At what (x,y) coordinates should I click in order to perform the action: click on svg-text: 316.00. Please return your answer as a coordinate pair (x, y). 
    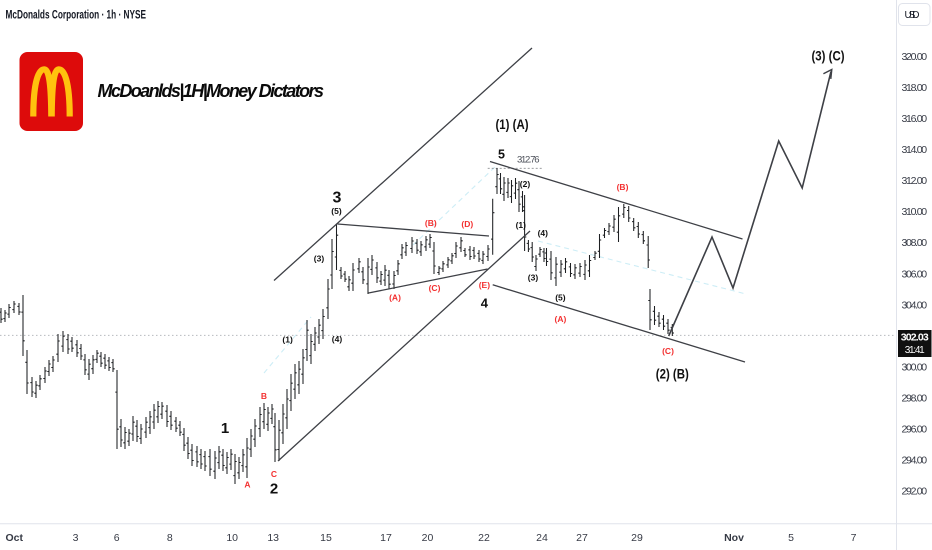
    Looking at the image, I should click on (915, 119).